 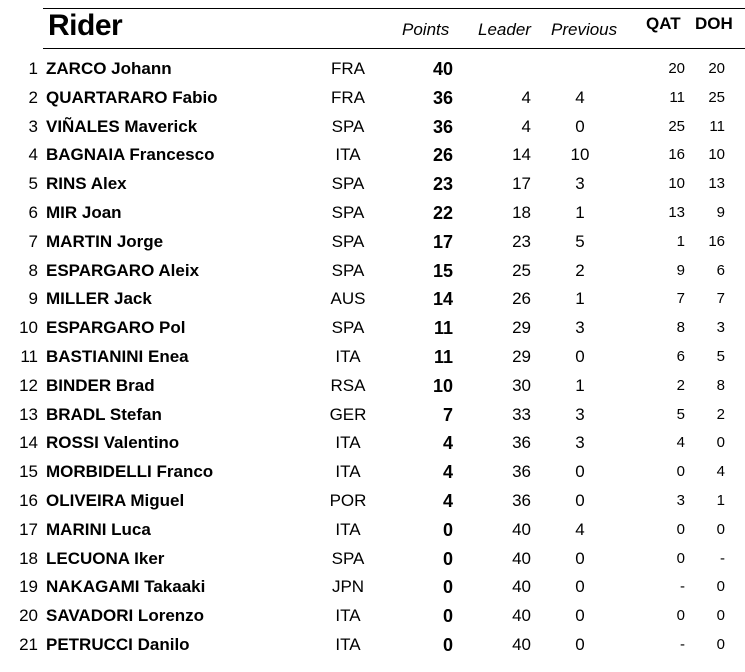 I want to click on position-cell: 8, so click(x=33, y=270).